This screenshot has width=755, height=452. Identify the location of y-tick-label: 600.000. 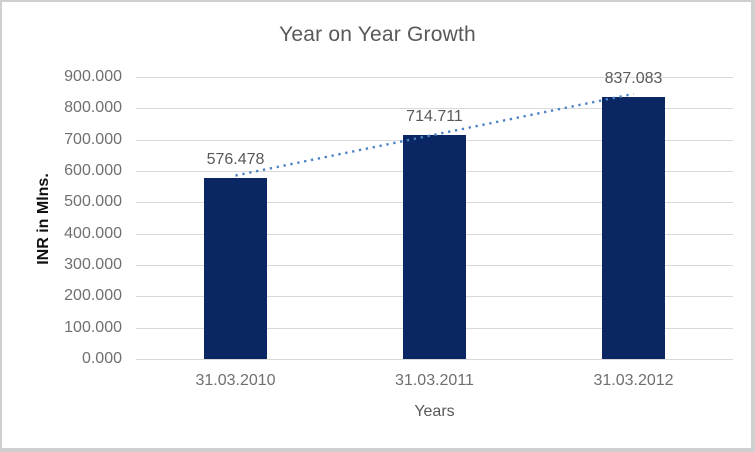
(93, 170).